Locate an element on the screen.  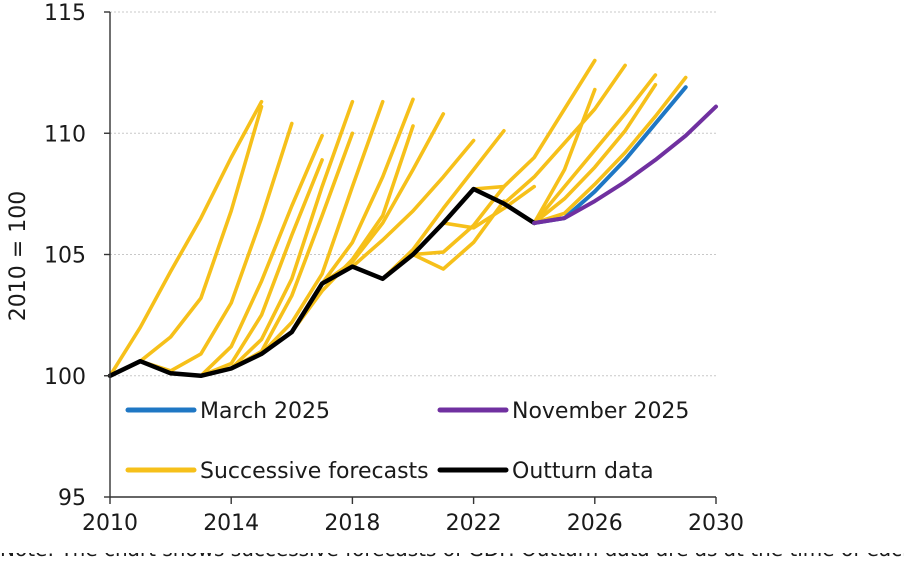
y-tick-label-100: 100 is located at coordinates (65, 377).